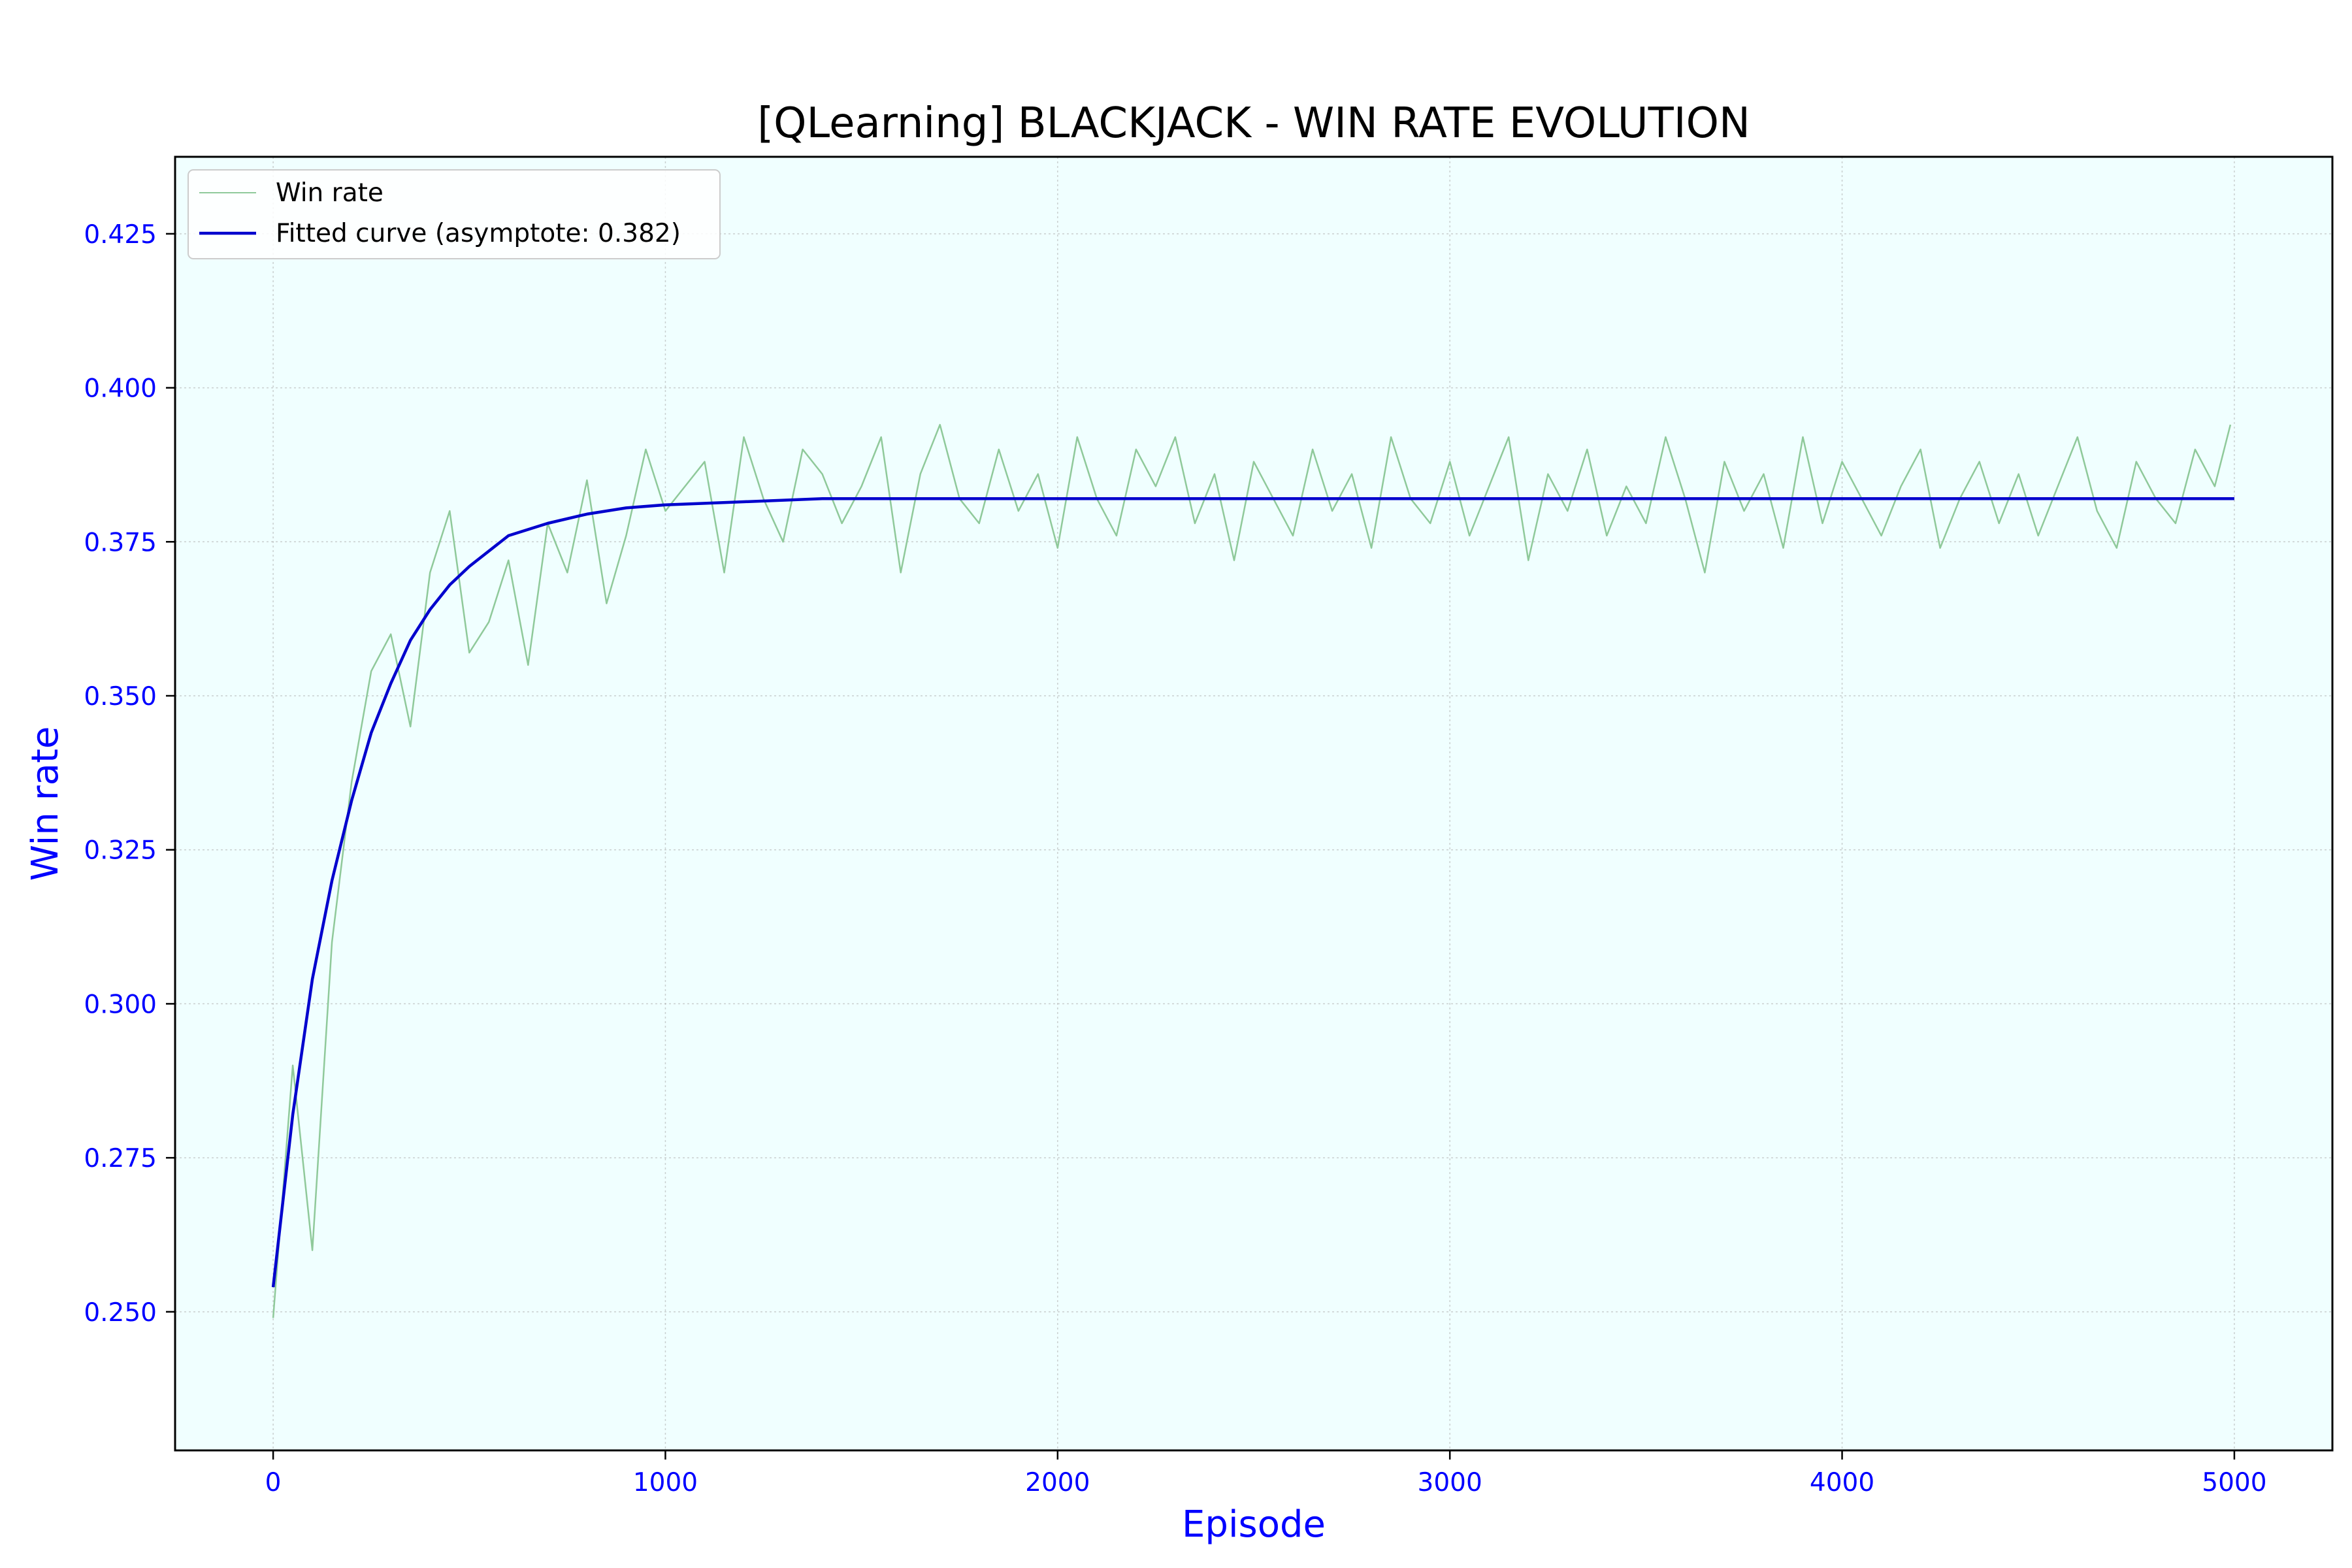 The image size is (2352, 1568). What do you see at coordinates (665, 1482) in the screenshot?
I see `x-tick-label: 1000` at bounding box center [665, 1482].